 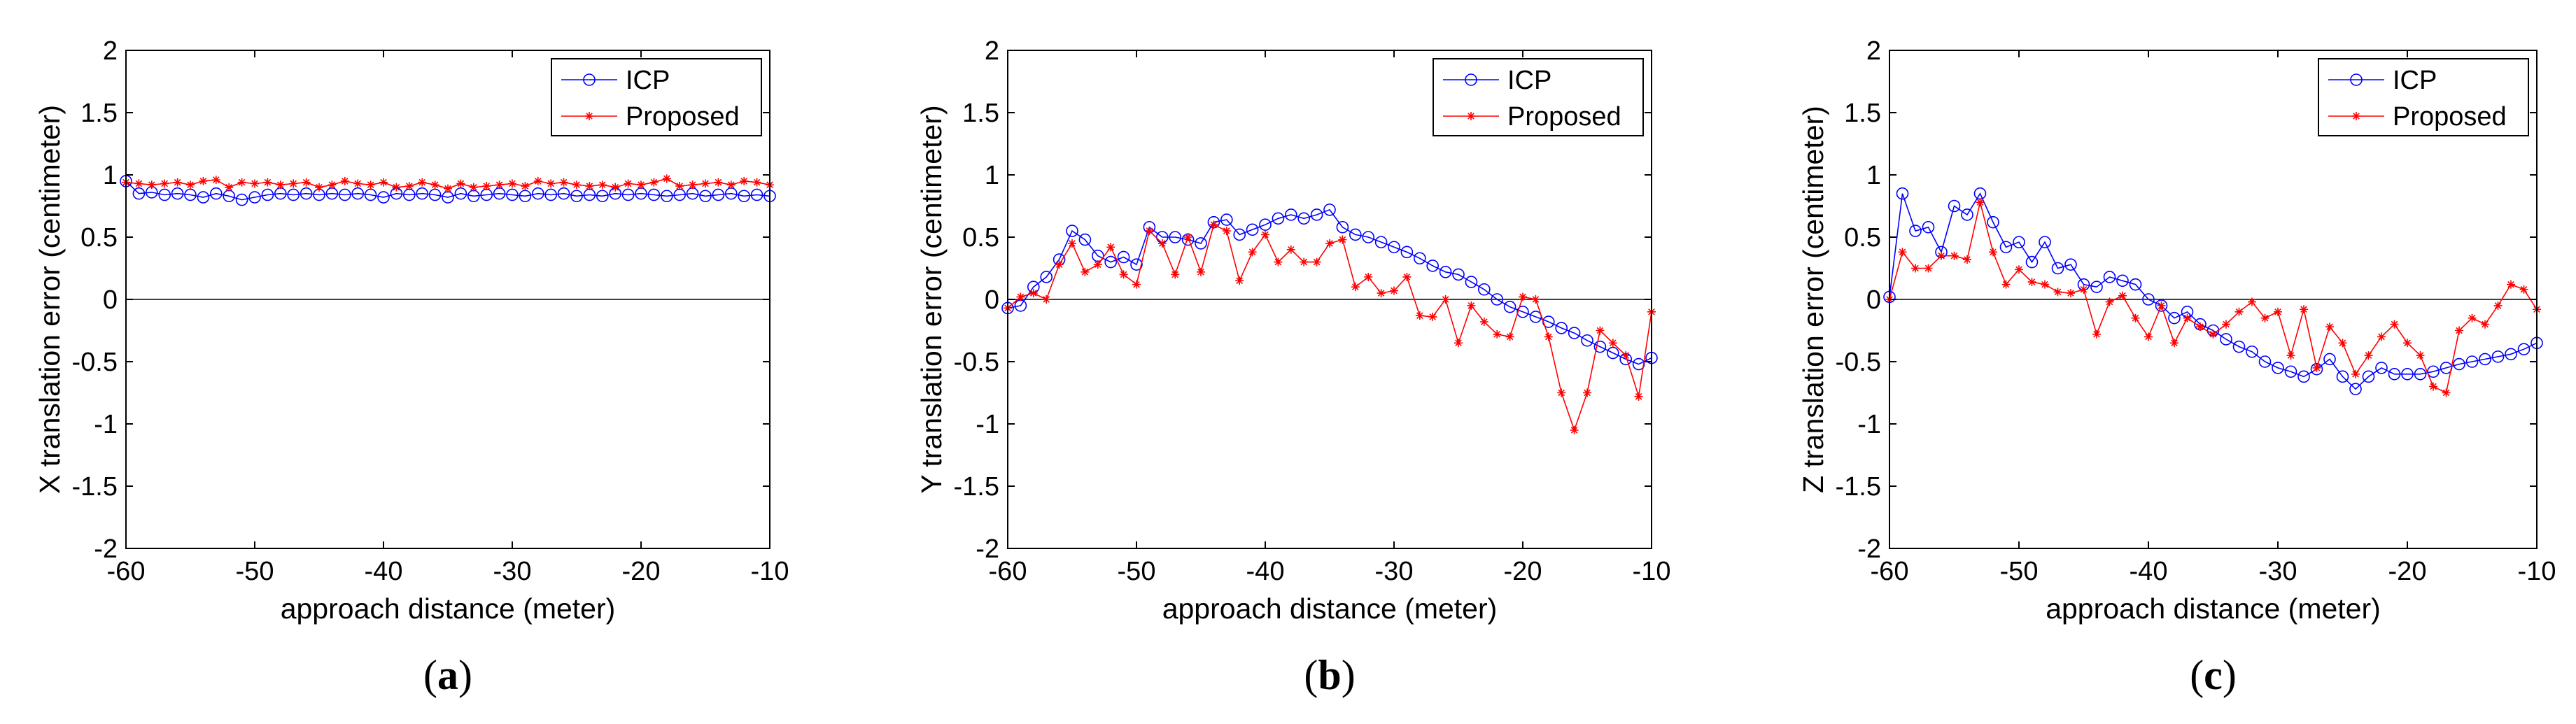 I want to click on y-tick-label: 1, so click(x=1873, y=175).